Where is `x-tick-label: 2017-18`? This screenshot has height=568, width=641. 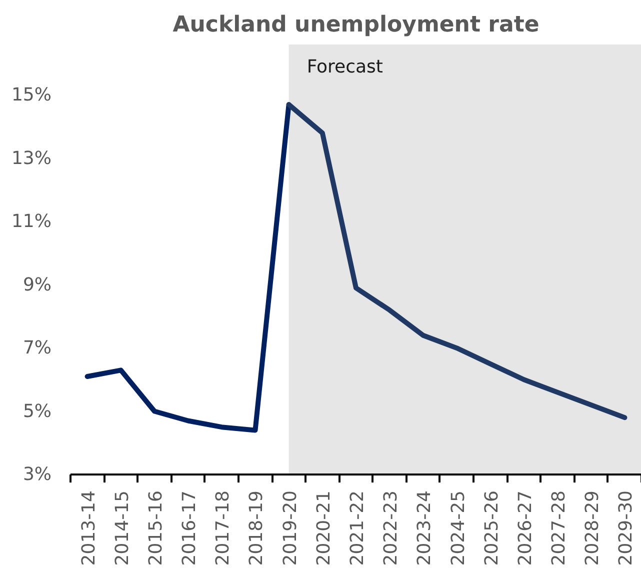
x-tick-label: 2017-18 is located at coordinates (223, 528).